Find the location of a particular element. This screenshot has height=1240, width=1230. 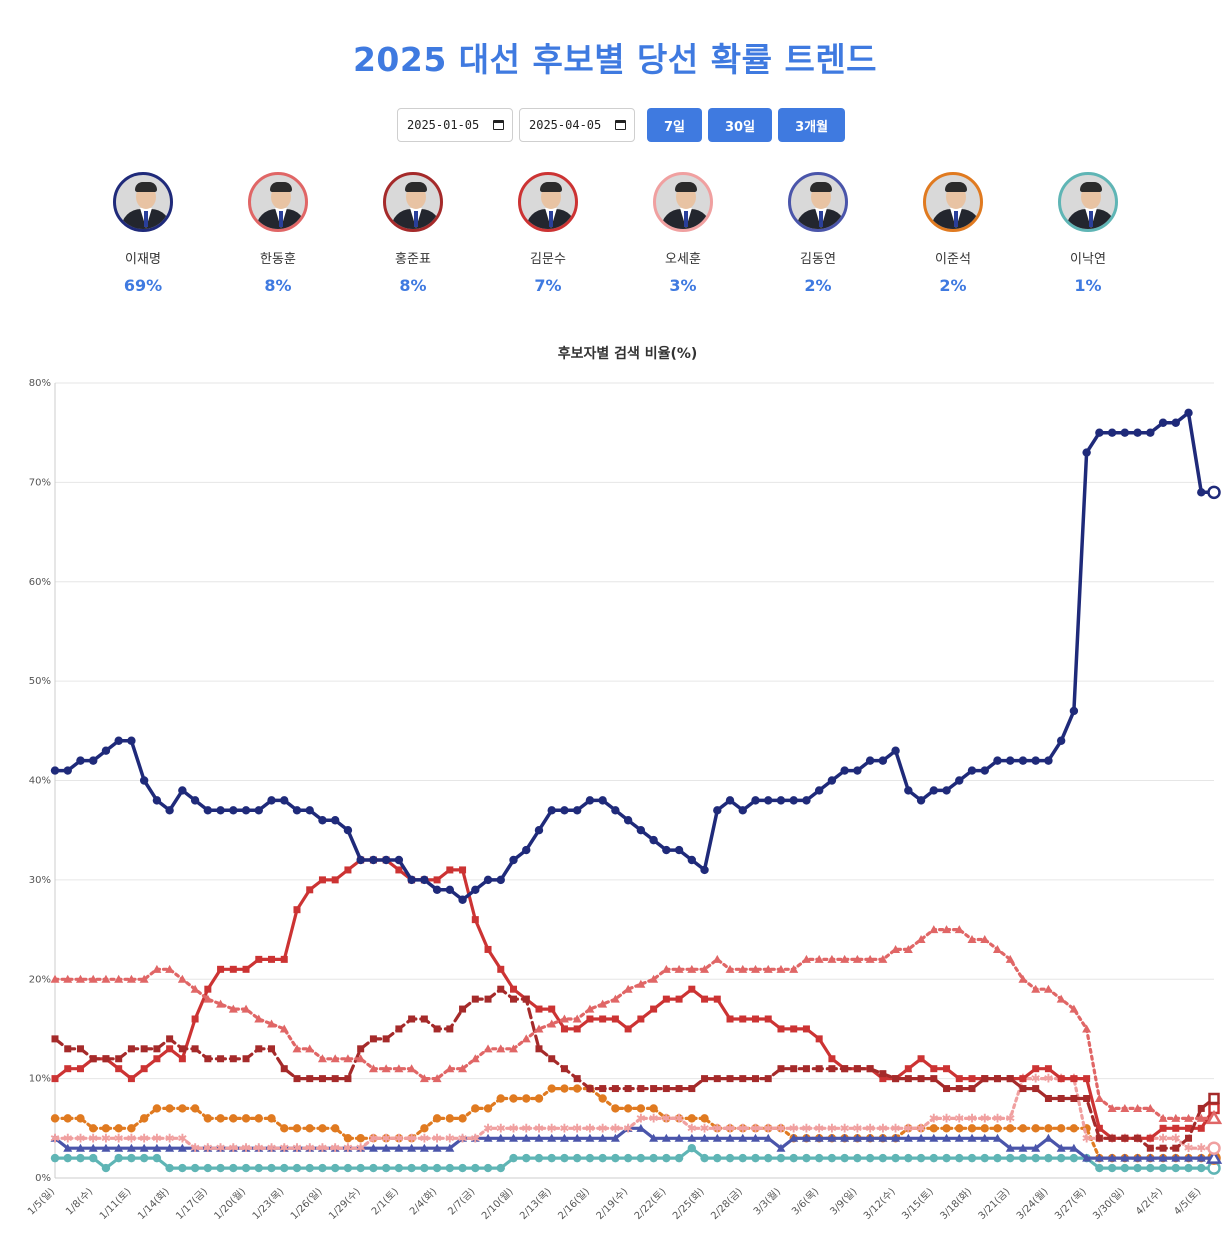

x-tick-label: 2/16(일) is located at coordinates (574, 1204).